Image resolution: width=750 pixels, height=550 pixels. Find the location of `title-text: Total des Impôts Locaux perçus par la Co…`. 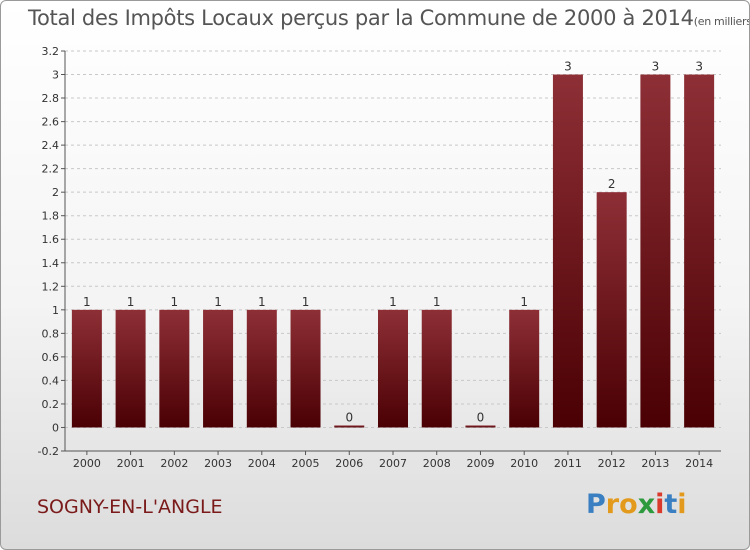

title-text: Total des Impôts Locaux perçus par la Co… is located at coordinates (361, 18).